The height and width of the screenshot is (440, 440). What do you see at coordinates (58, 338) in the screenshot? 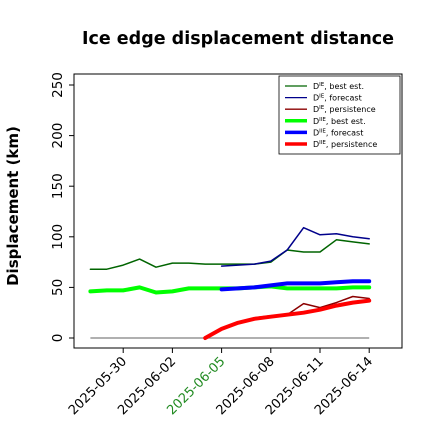
I see `y-tick-label: 0` at bounding box center [58, 338].